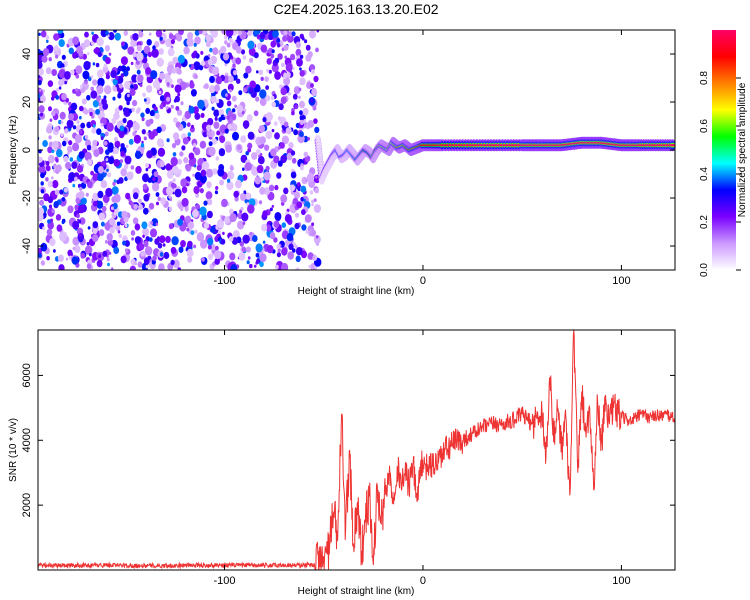 This screenshot has height=600, width=750. What do you see at coordinates (423, 581) in the screenshot?
I see `snr-x-tick-label: 0` at bounding box center [423, 581].